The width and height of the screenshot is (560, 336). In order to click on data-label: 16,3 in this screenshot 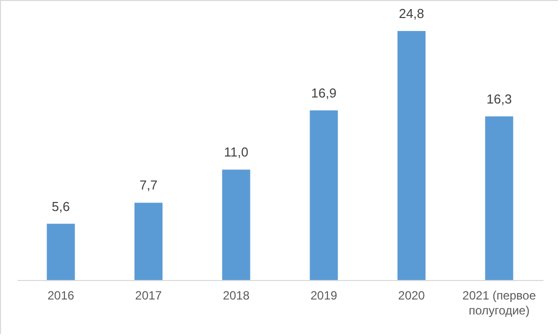, I will do `click(499, 98)`.